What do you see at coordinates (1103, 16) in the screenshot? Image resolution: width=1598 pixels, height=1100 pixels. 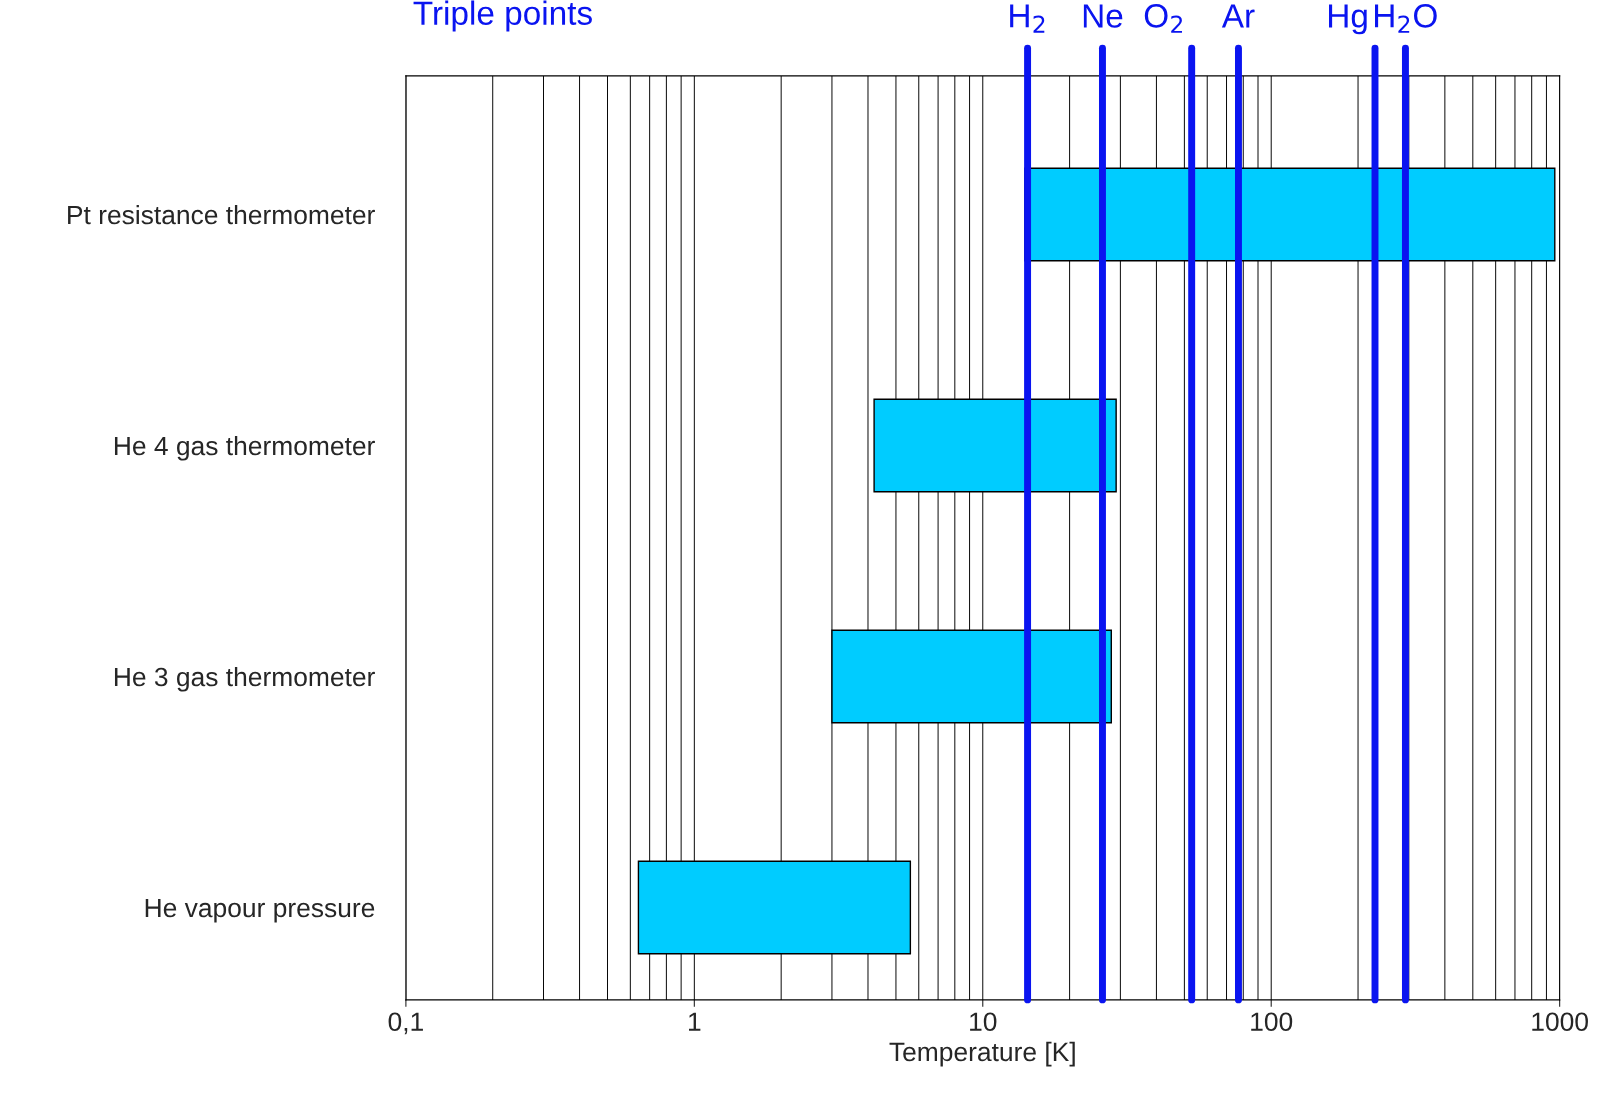 I see `ref-line-label: Ne` at bounding box center [1103, 16].